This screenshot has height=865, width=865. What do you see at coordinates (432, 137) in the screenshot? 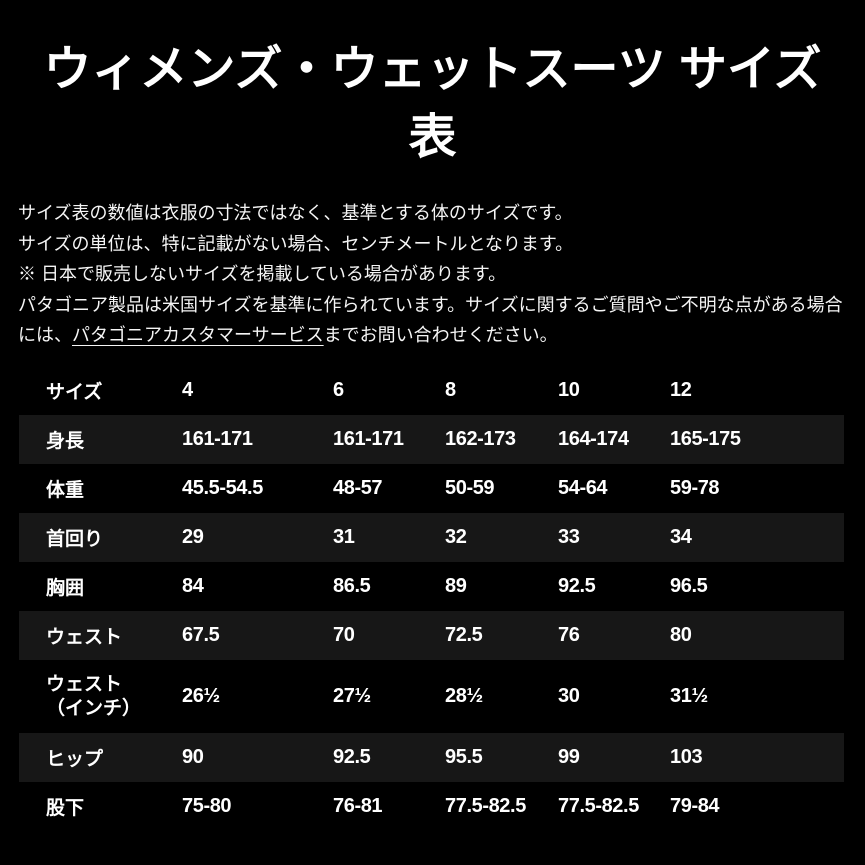
I see `page-title-line2: 表` at bounding box center [432, 137].